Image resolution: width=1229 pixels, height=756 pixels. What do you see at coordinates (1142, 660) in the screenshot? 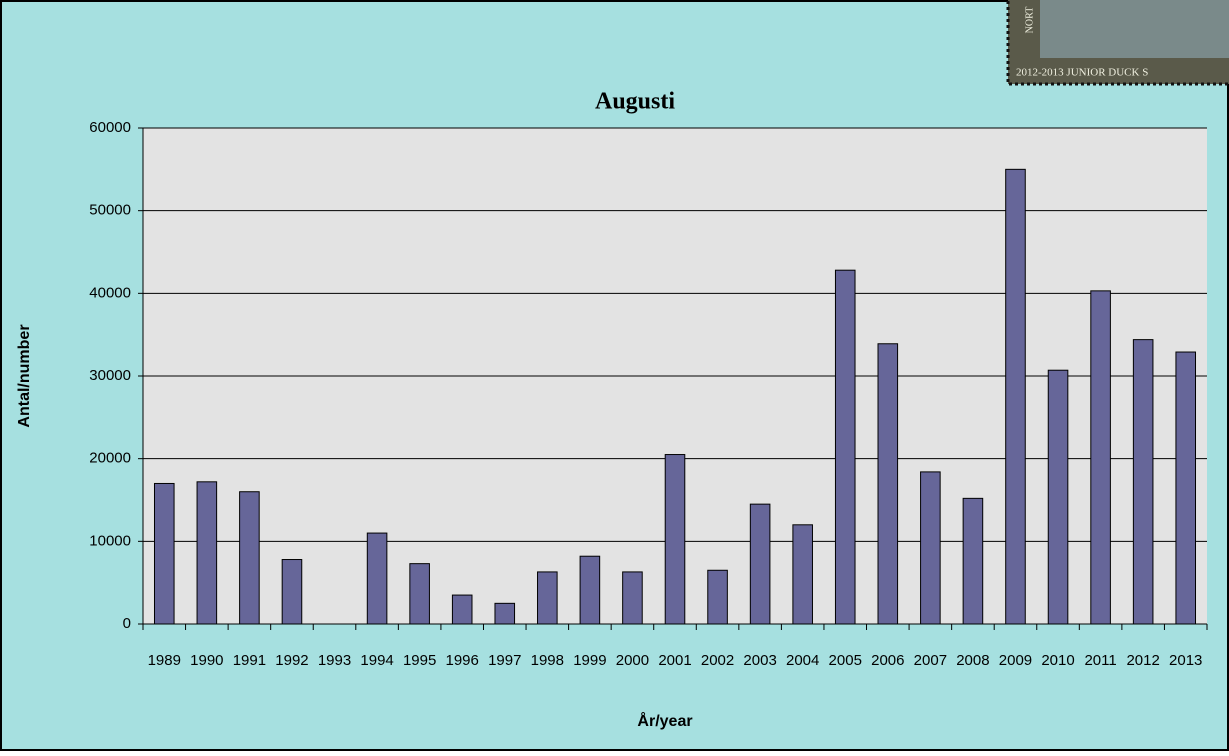
I see `x-tick-label: 2012` at bounding box center [1142, 660].